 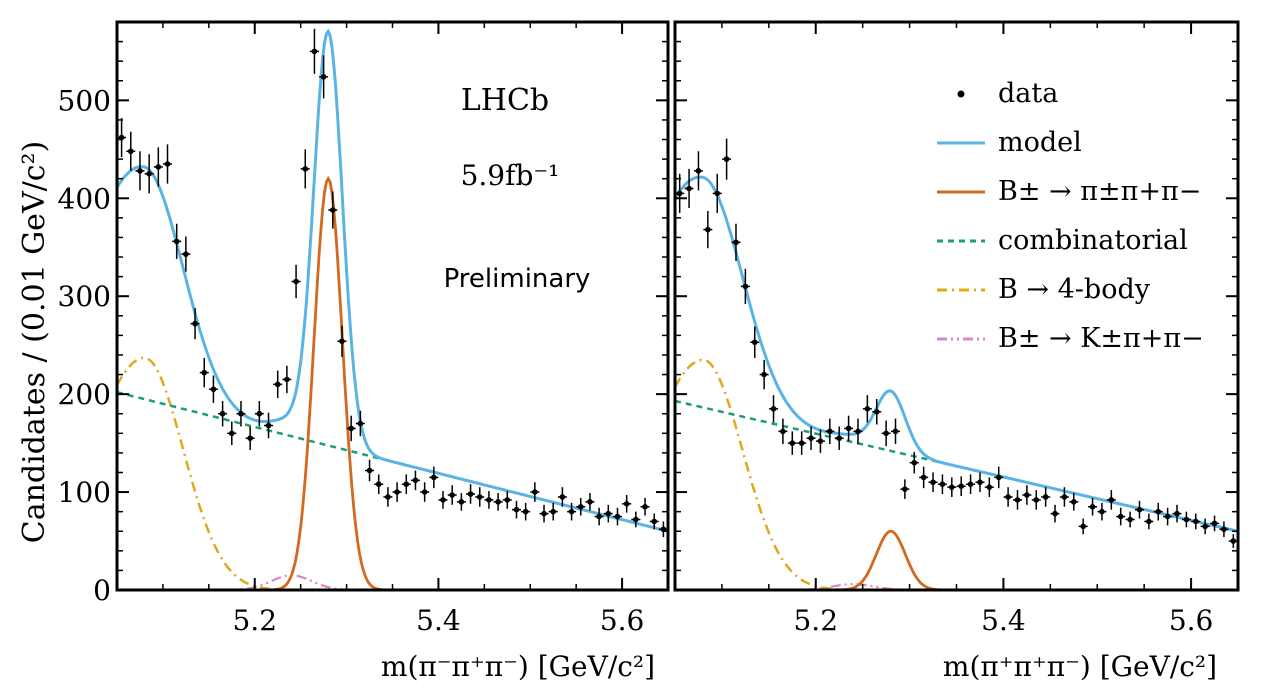 I want to click on legend-label: combinatorial, so click(x=1093, y=240).